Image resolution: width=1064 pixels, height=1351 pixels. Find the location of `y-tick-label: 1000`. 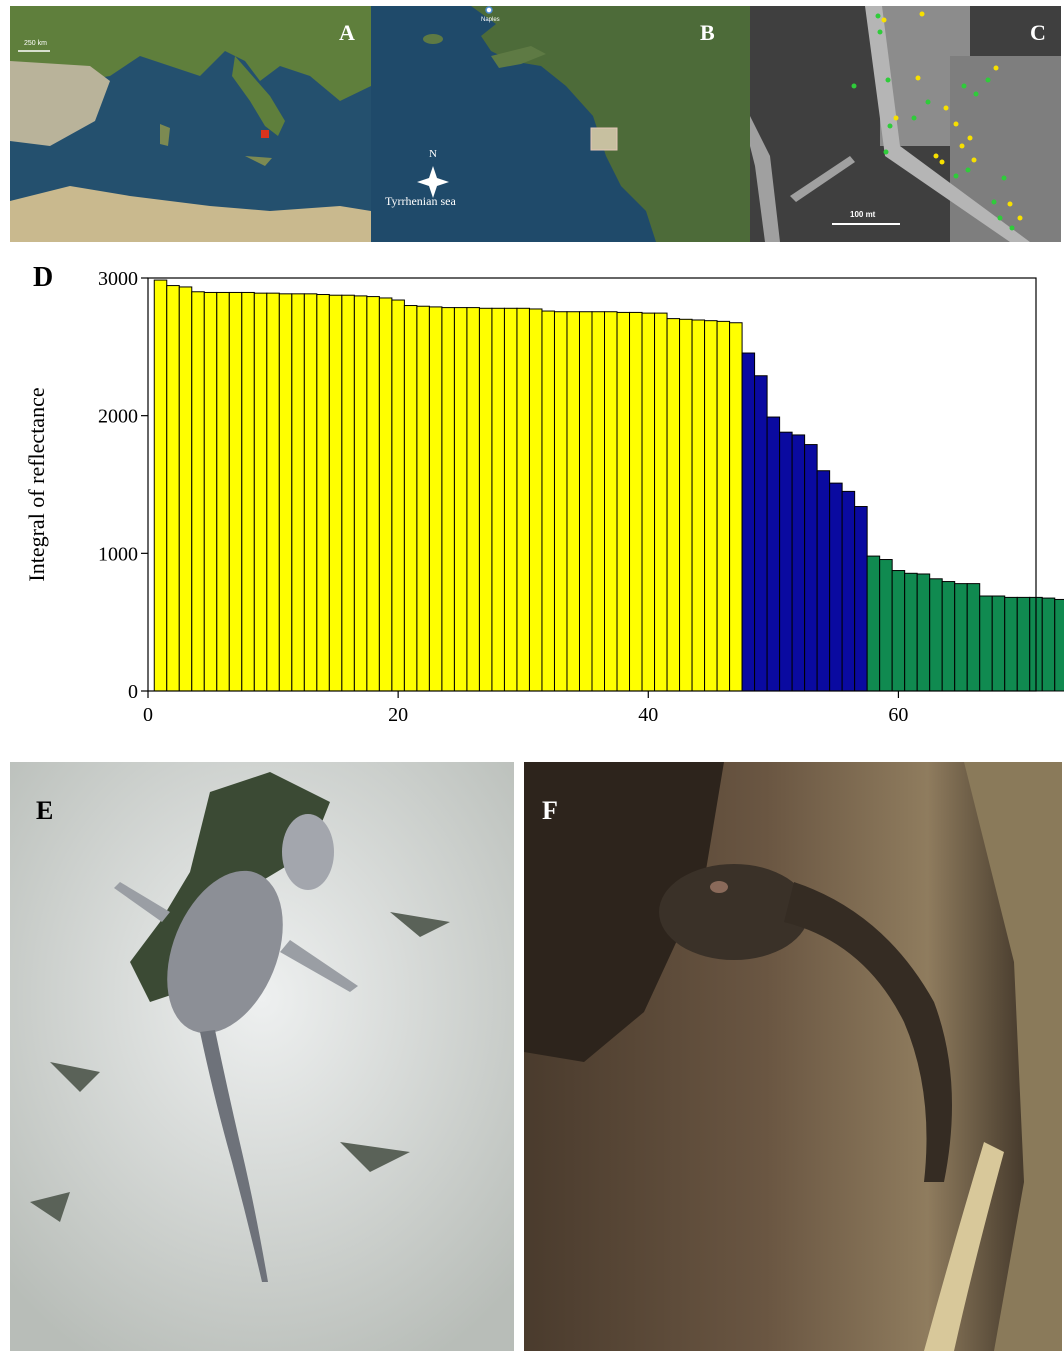

y-tick-label: 1000 is located at coordinates (118, 554).